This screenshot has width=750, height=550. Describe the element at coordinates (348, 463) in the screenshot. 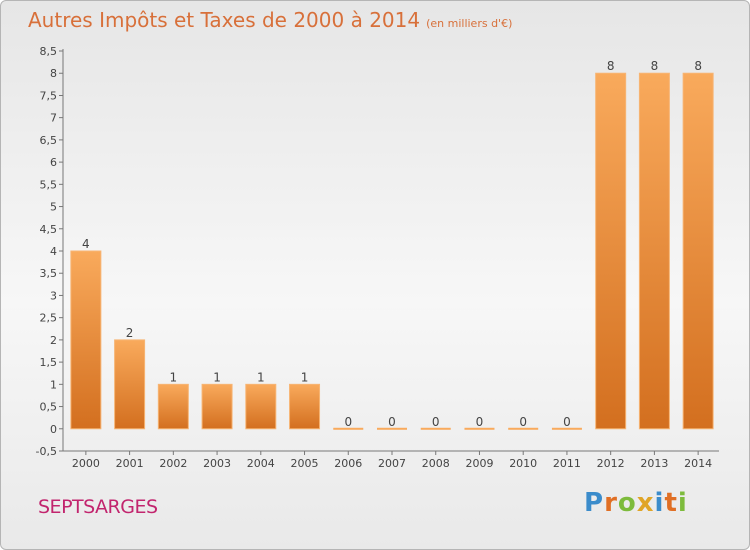

I see `x-tick-label: 2006` at that location.